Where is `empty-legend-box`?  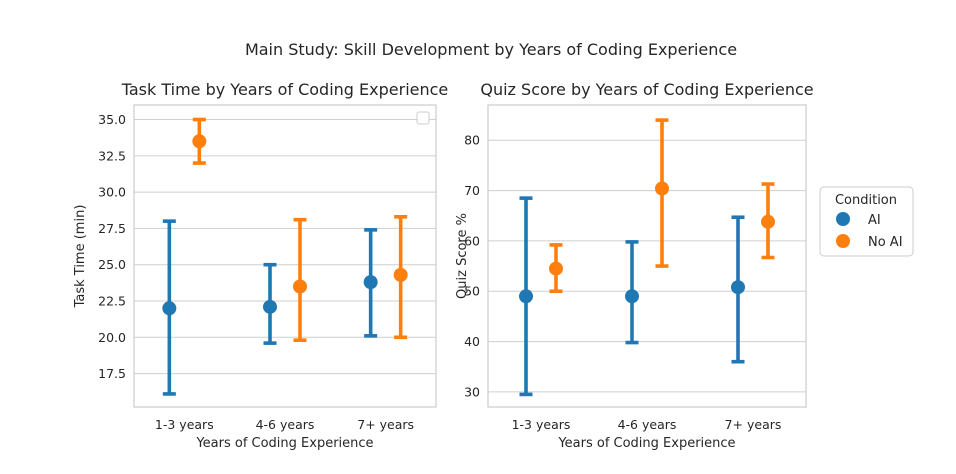
empty-legend-box is located at coordinates (423, 118).